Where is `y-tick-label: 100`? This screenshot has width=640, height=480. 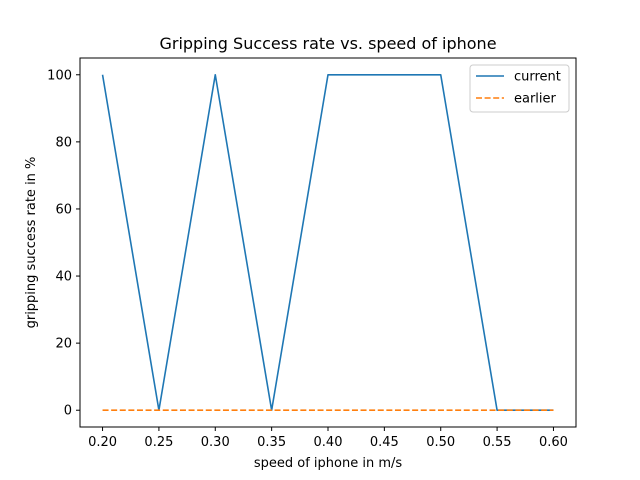
y-tick-label: 100 is located at coordinates (59, 75).